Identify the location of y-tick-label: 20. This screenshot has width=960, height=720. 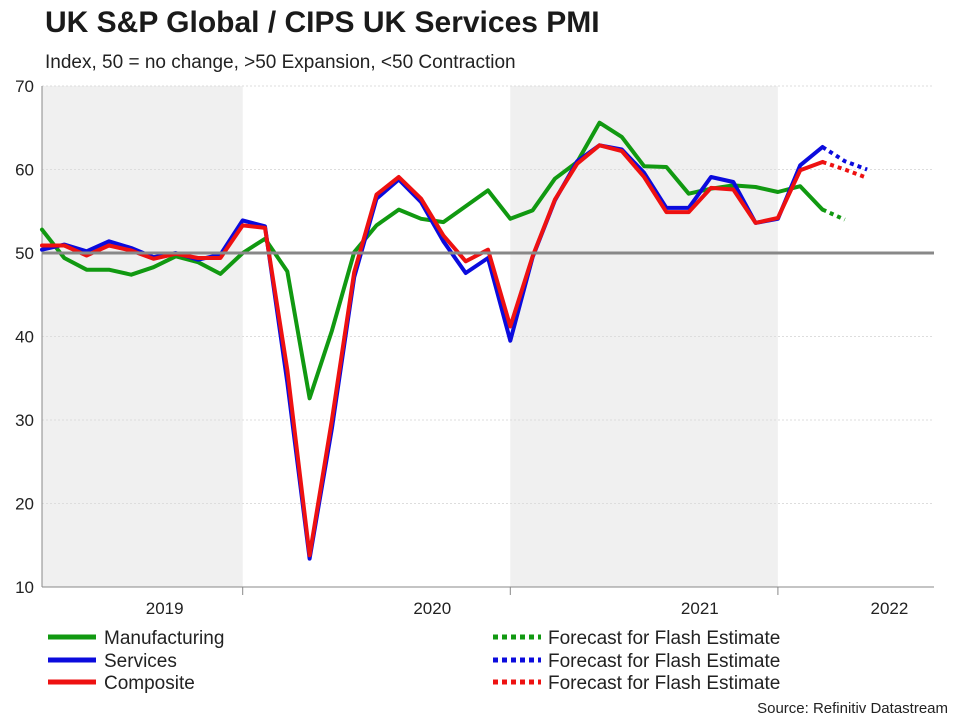
(24, 504).